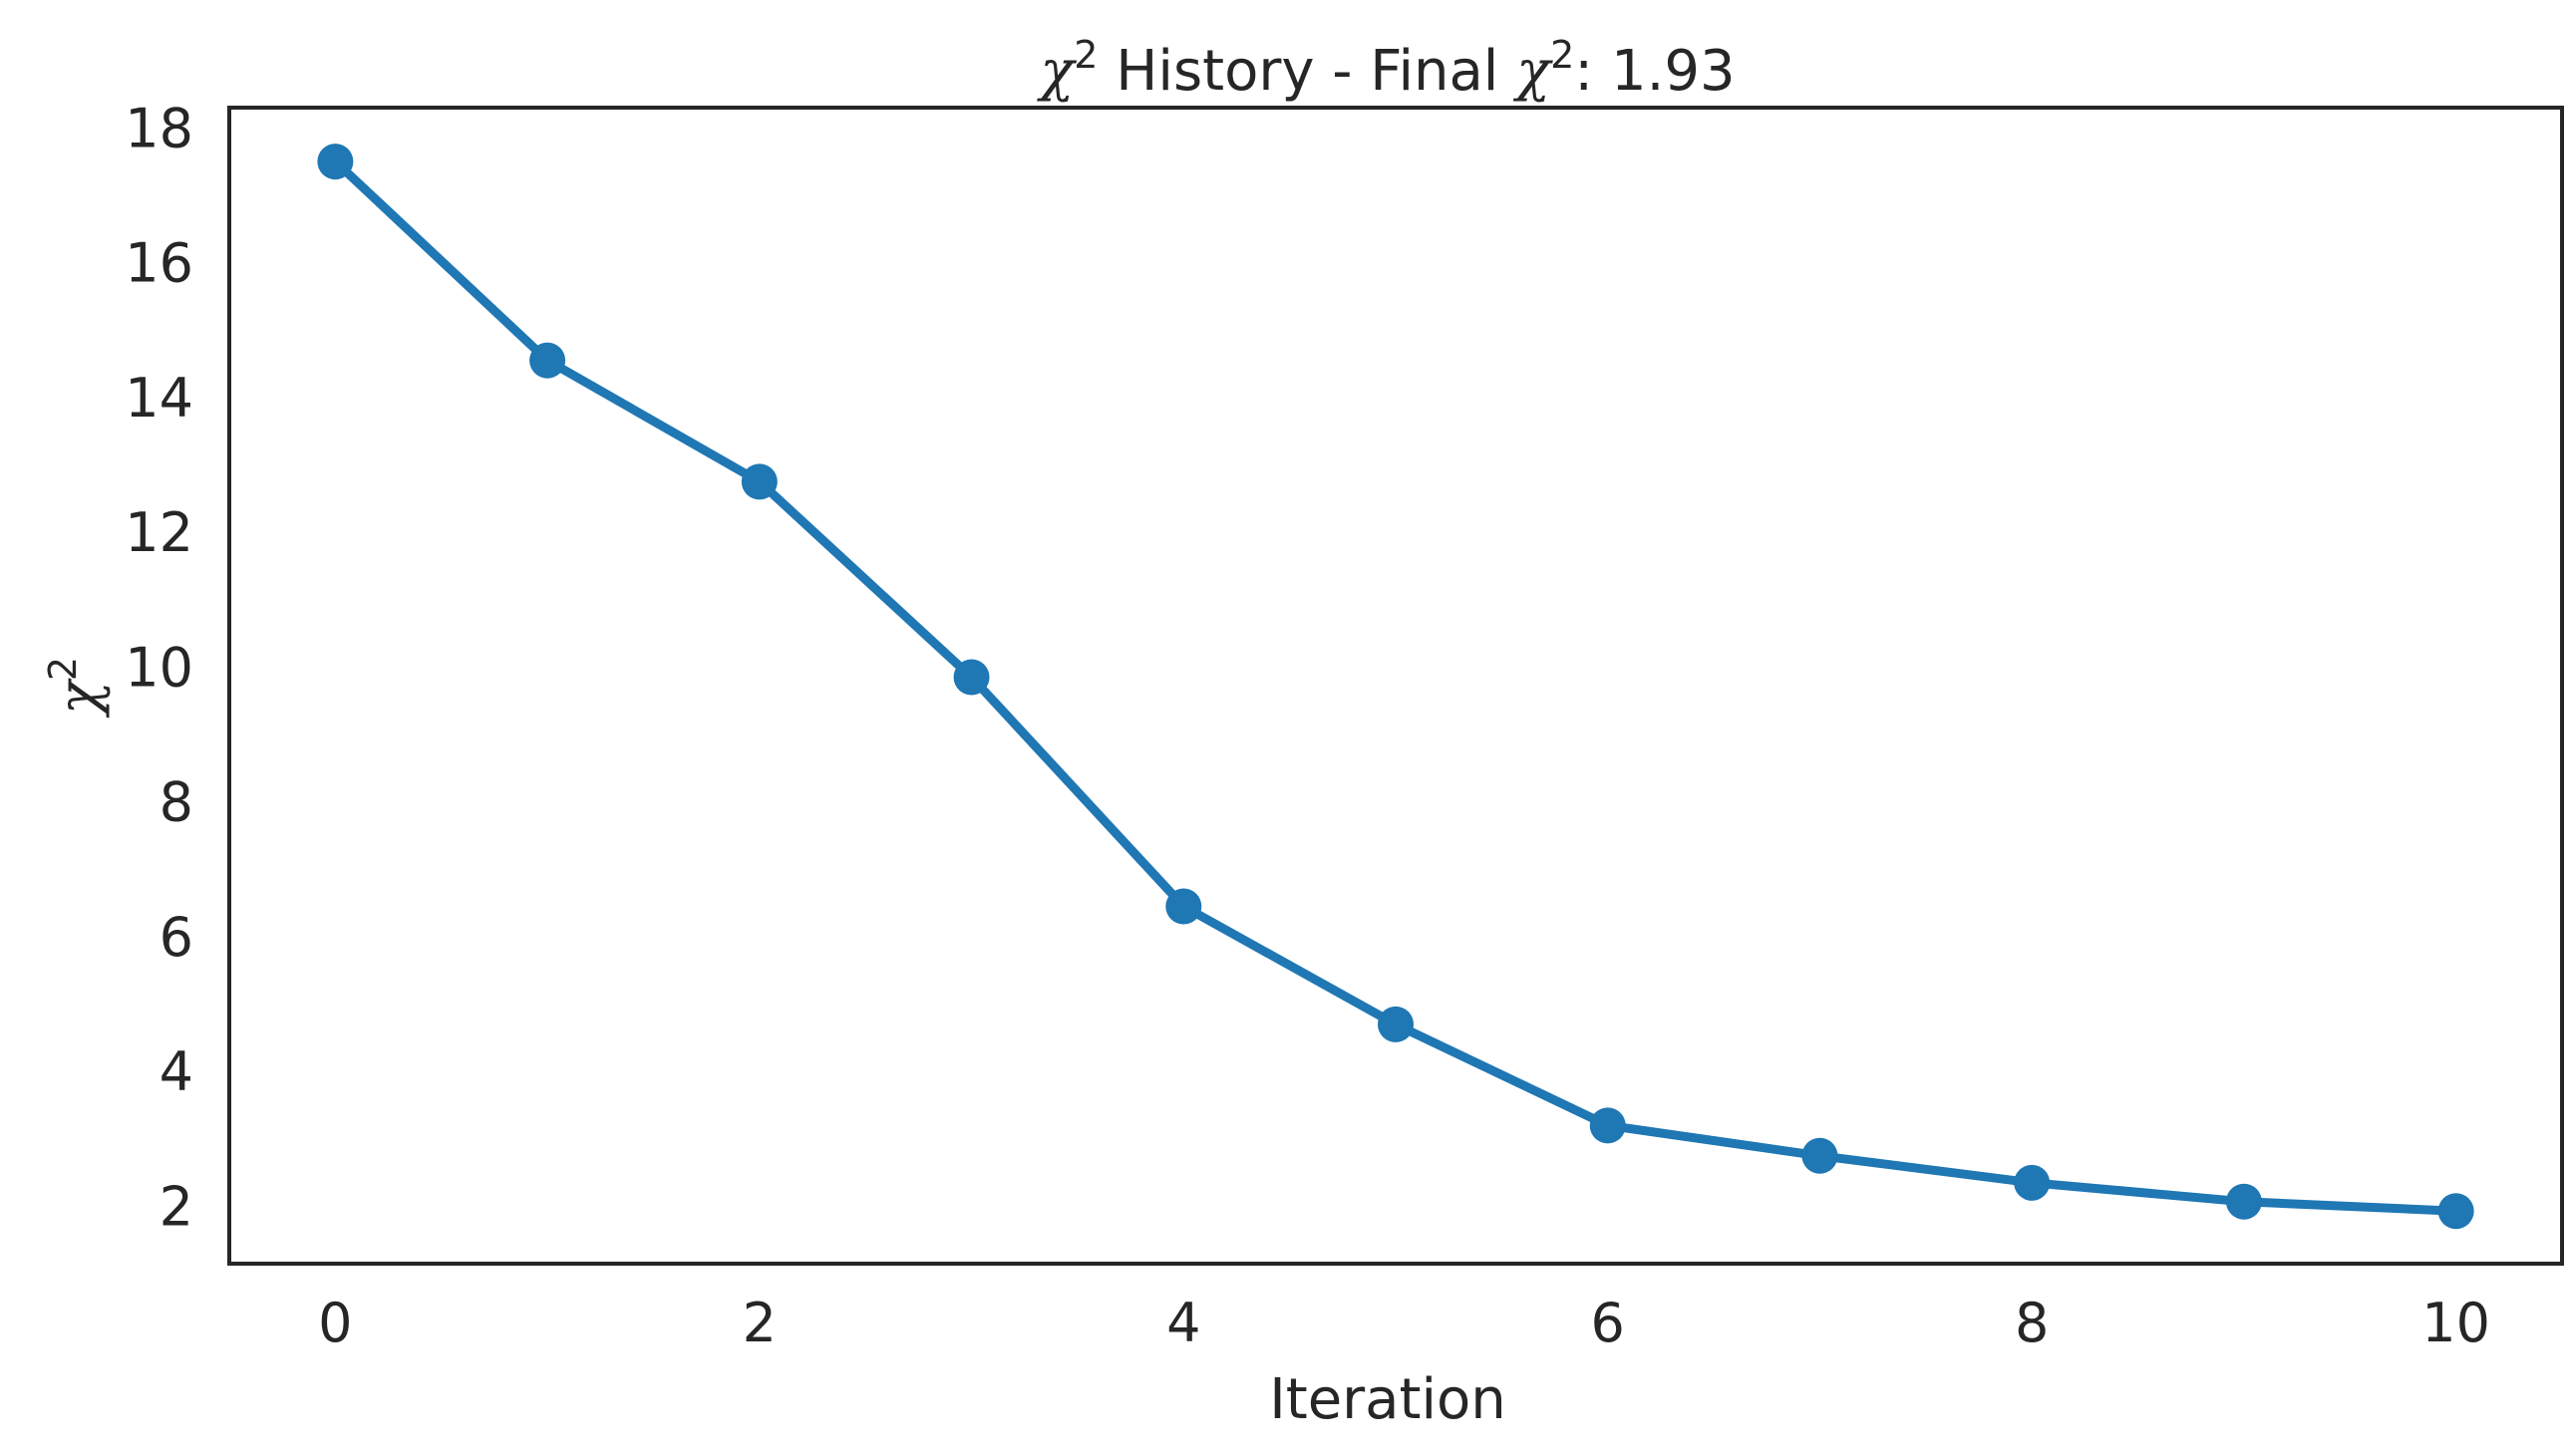  What do you see at coordinates (1307, 71) in the screenshot?
I see `title-middle-text: History - Final` at bounding box center [1307, 71].